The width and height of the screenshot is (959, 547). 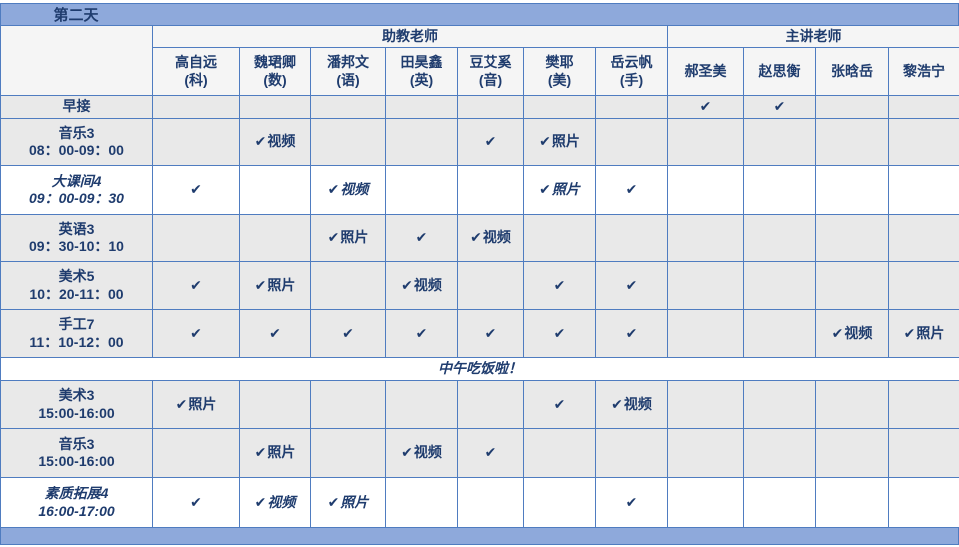 What do you see at coordinates (479, 369) in the screenshot?
I see `lunch-banner: 中午吃饭啦！` at bounding box center [479, 369].